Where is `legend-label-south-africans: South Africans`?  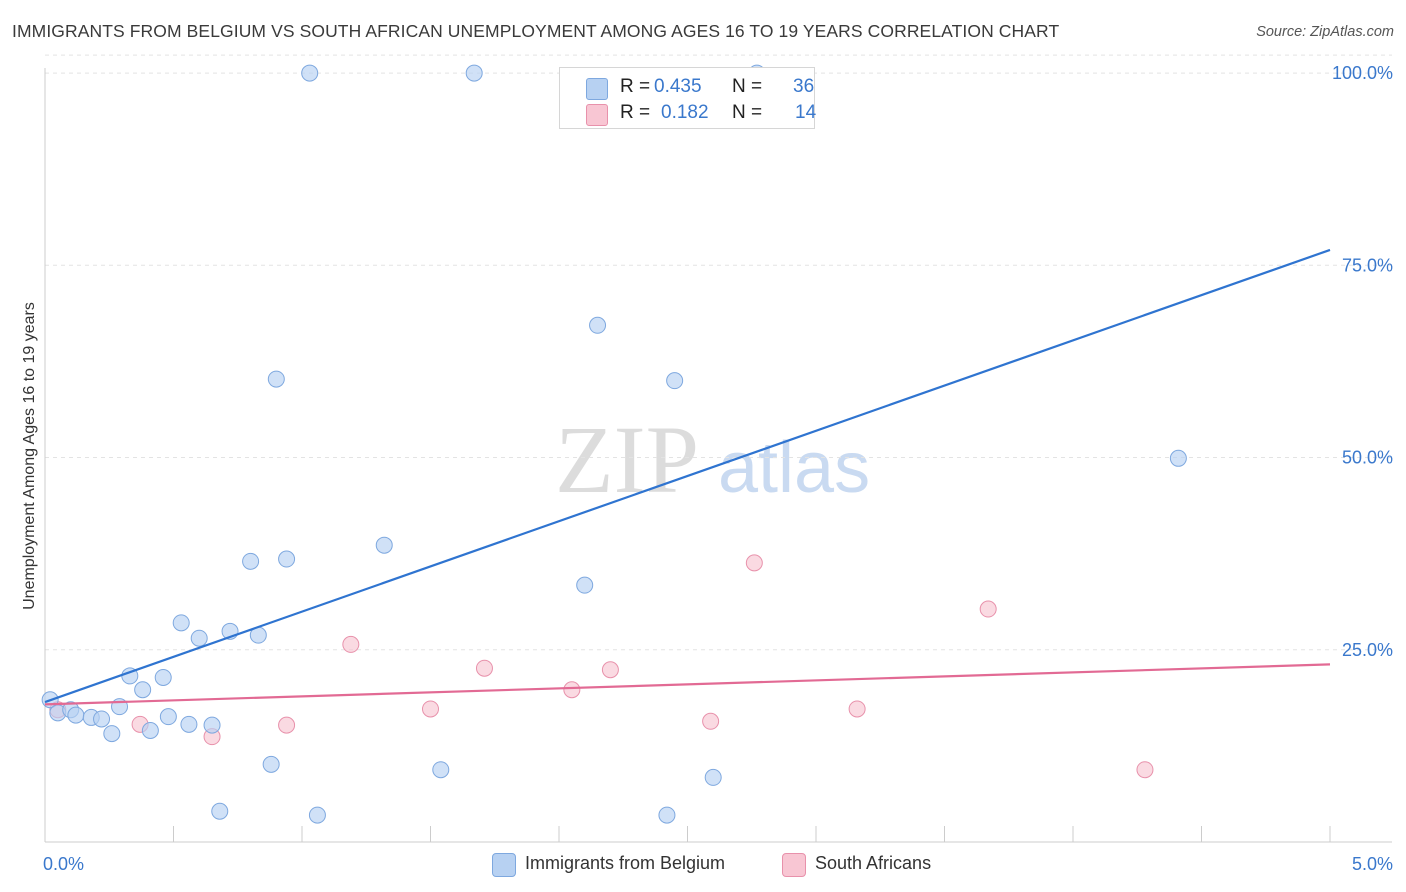 legend-label-south-africans: South Africans is located at coordinates (873, 863).